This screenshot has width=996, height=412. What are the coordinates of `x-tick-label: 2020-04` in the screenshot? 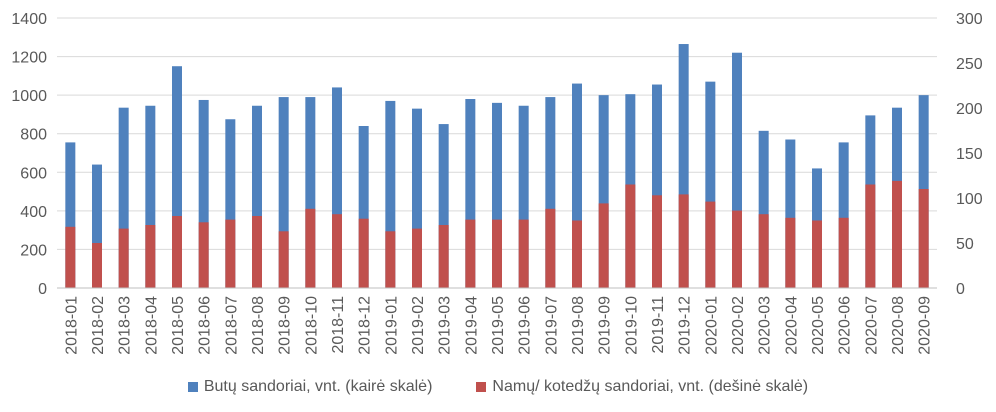 It's located at (791, 325).